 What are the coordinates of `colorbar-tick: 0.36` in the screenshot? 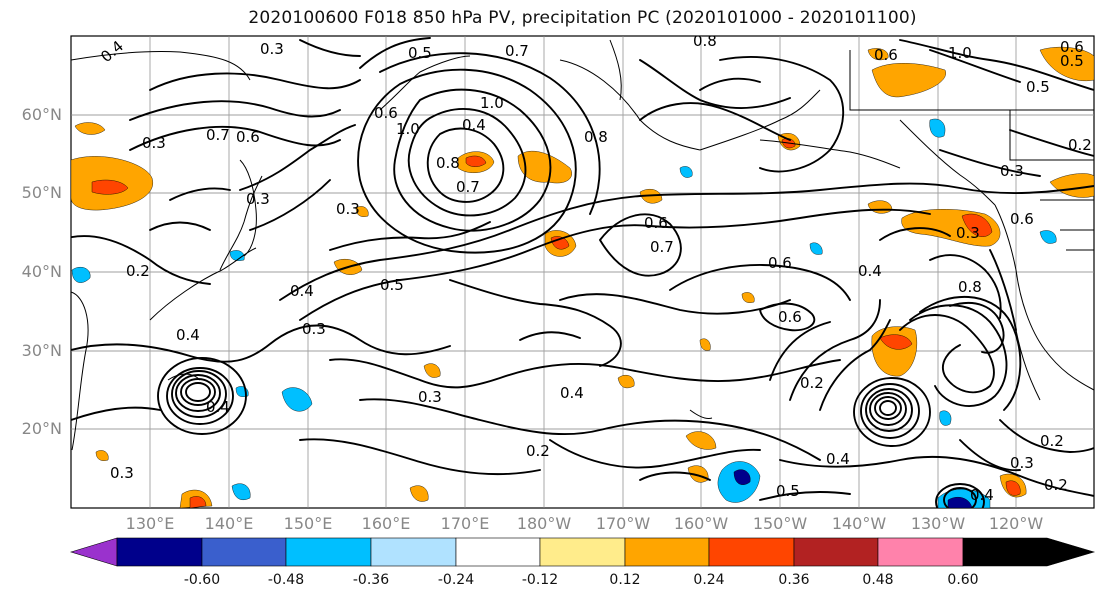 It's located at (794, 580).